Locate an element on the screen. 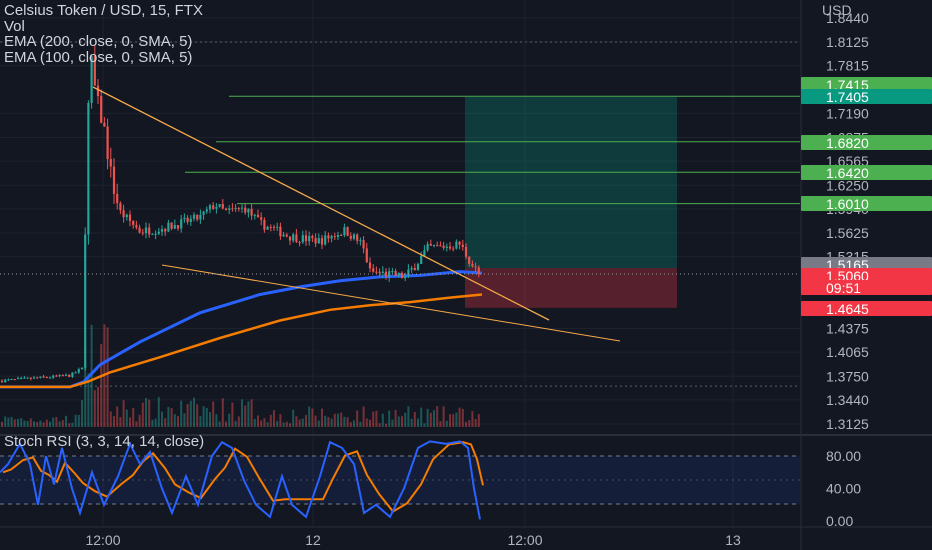 This screenshot has height=550, width=932. lower-trendline is located at coordinates (391, 303).